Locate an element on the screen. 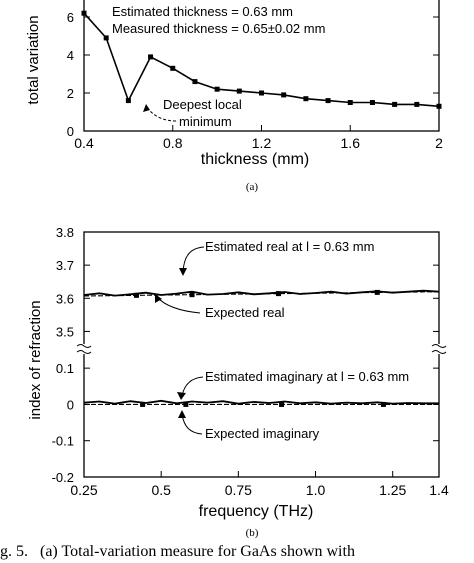 The height and width of the screenshot is (563, 474). x-axis-label-a: thickness (mm) is located at coordinates (255, 159).